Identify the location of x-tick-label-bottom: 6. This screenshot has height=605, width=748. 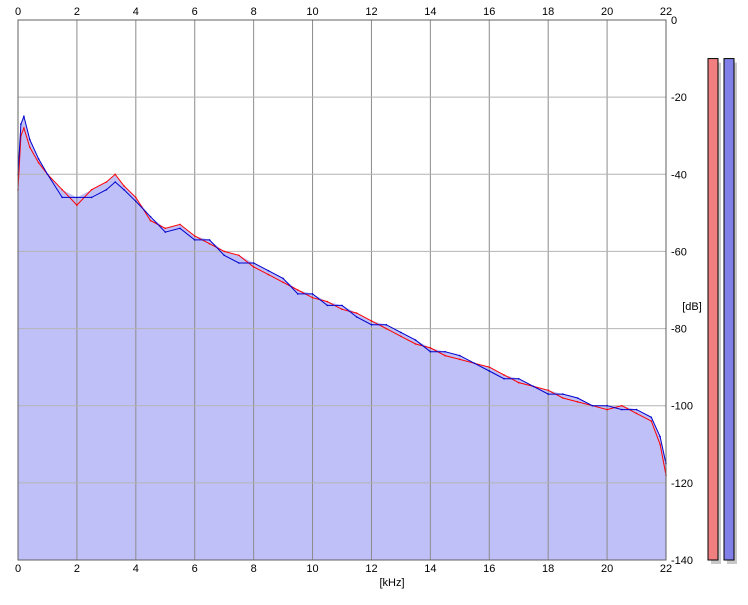
(195, 569).